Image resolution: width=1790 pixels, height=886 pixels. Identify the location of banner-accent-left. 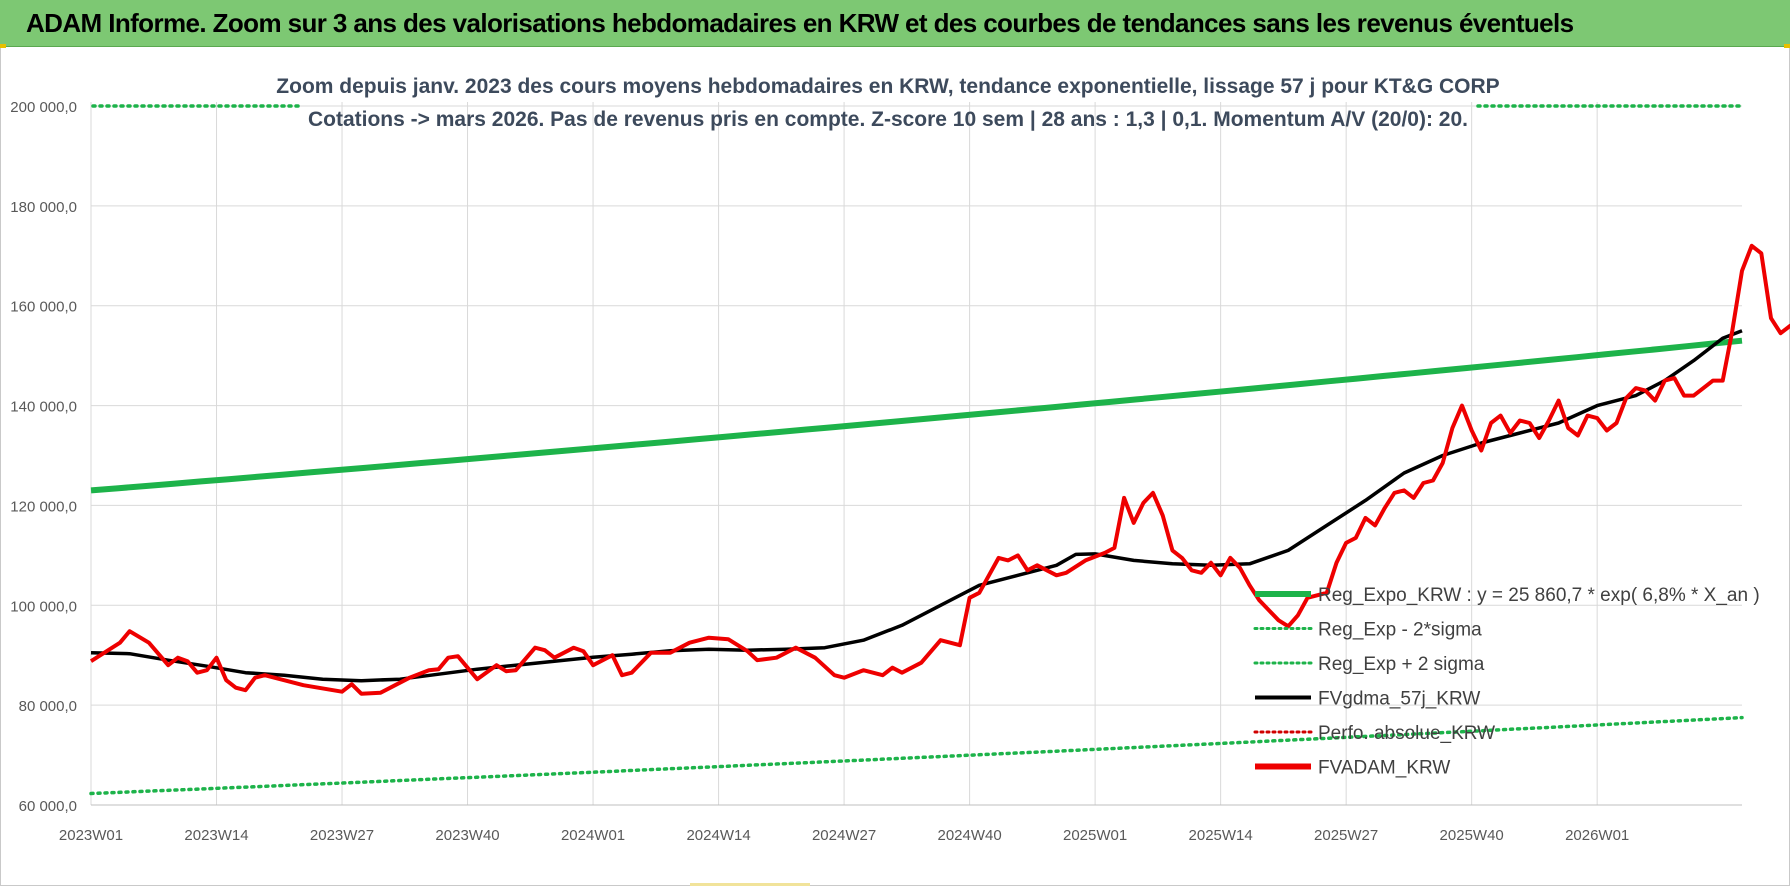
(3, 46).